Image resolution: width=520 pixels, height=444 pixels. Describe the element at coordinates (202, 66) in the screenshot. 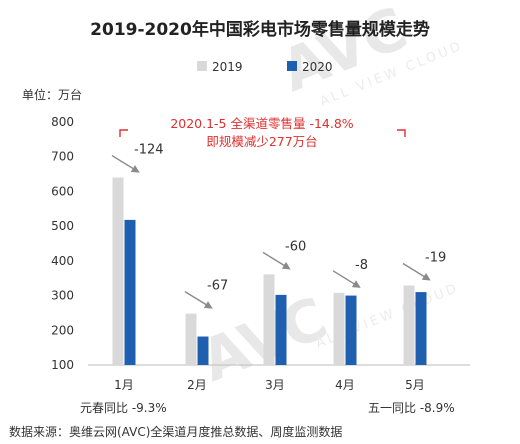

I see `legend-swatch-2019` at that location.